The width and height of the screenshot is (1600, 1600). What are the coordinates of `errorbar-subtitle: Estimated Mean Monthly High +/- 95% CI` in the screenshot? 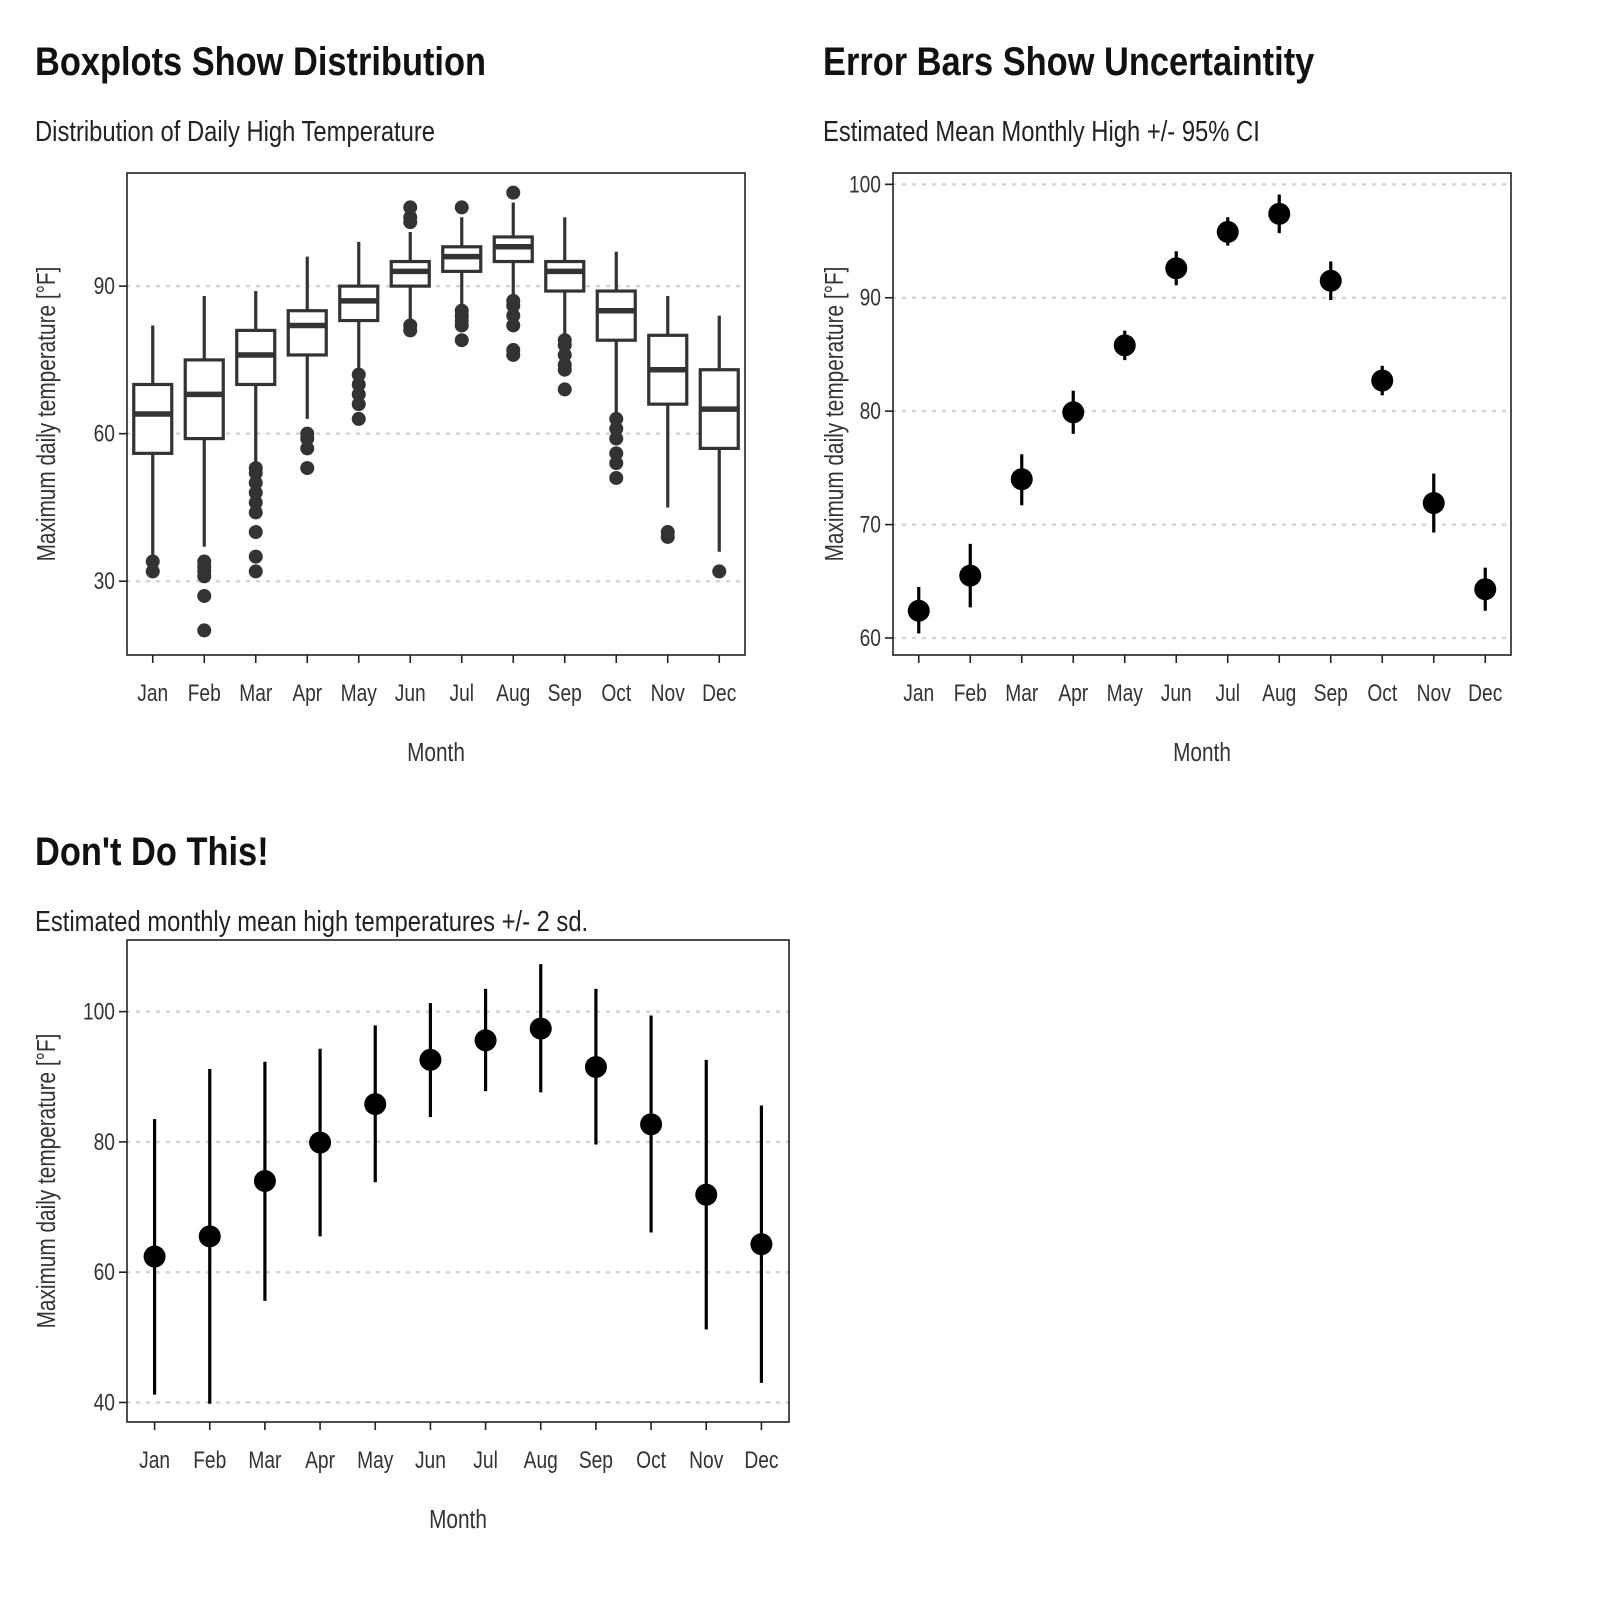 It's located at (1041, 132).